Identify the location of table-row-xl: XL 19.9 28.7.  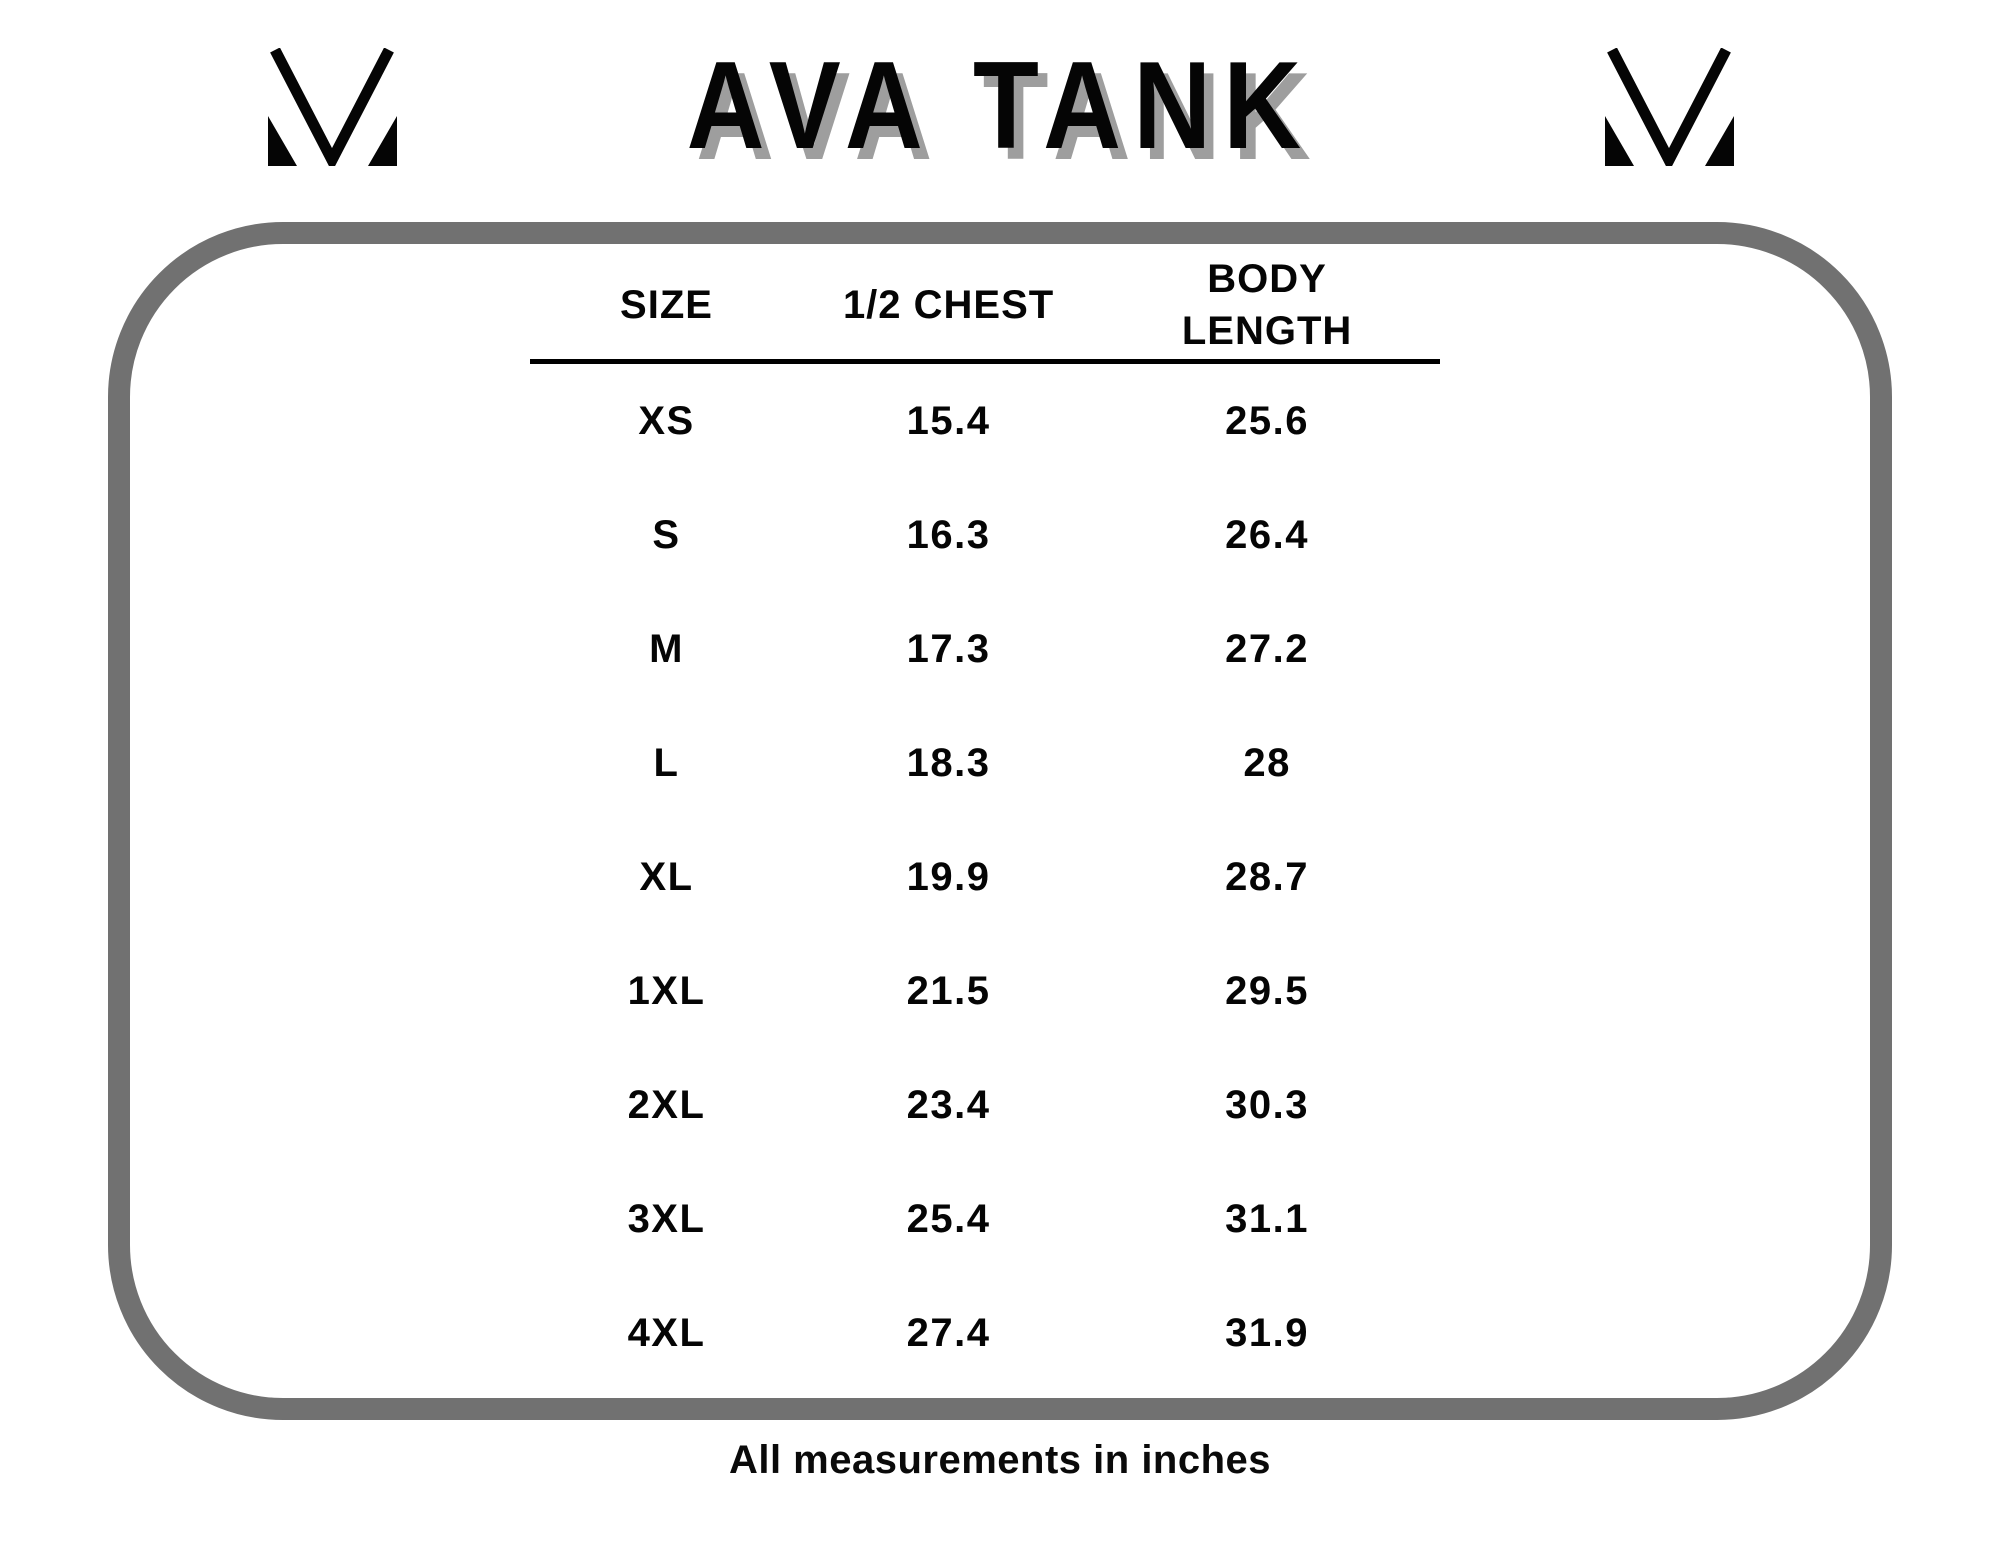
(985, 877).